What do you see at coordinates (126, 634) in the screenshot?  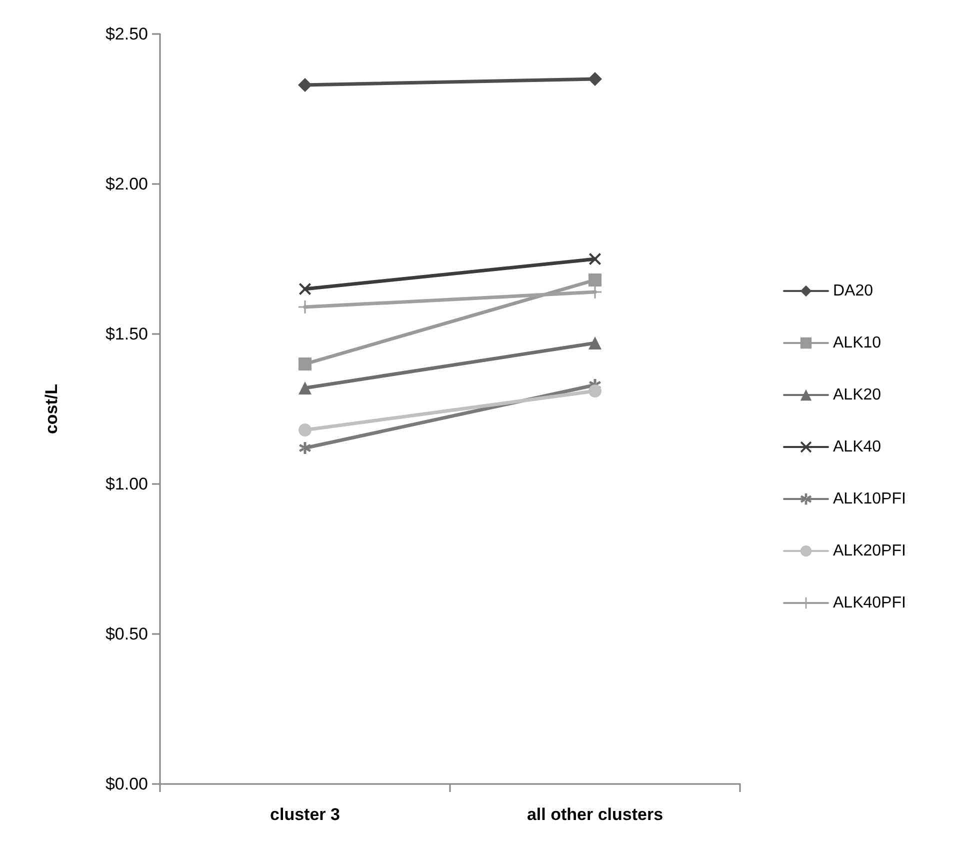 I see `y-tick-label: $0.50` at bounding box center [126, 634].